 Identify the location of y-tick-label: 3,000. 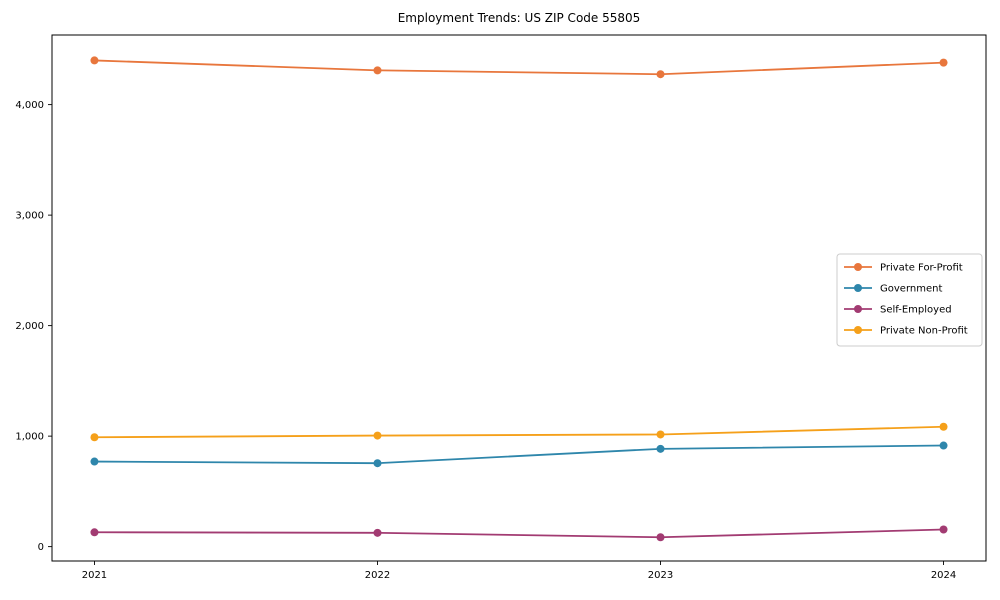
(29, 216).